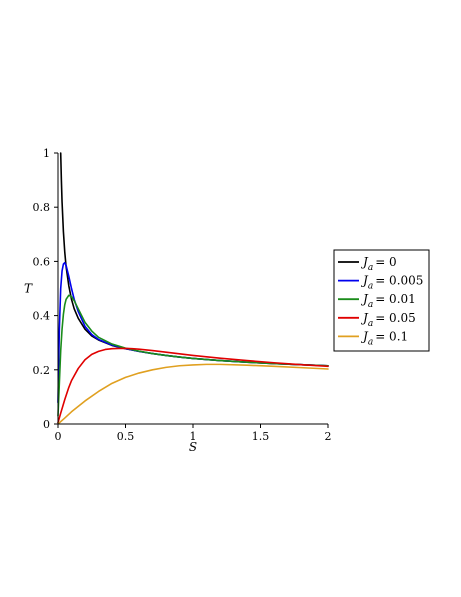  I want to click on legend-item-0: Ja = 0, so click(367, 264).